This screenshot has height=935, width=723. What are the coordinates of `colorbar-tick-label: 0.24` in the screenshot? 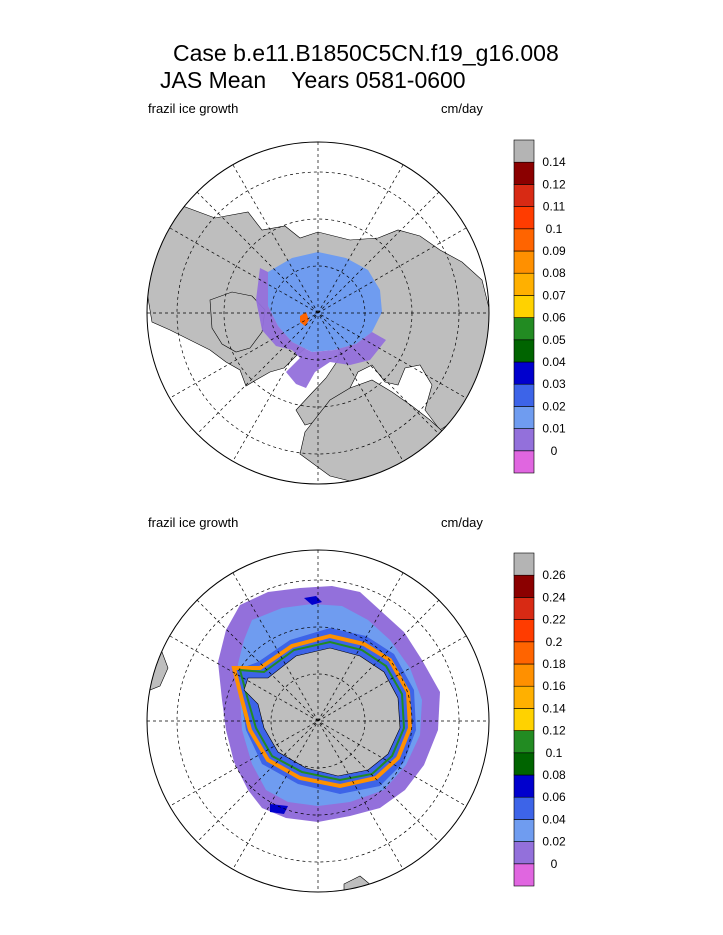 It's located at (554, 597).